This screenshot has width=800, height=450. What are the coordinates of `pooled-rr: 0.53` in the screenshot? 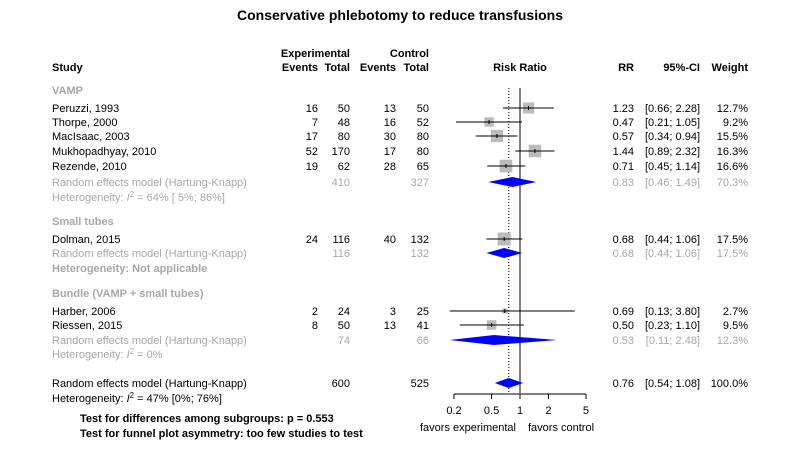 It's located at (623, 341).